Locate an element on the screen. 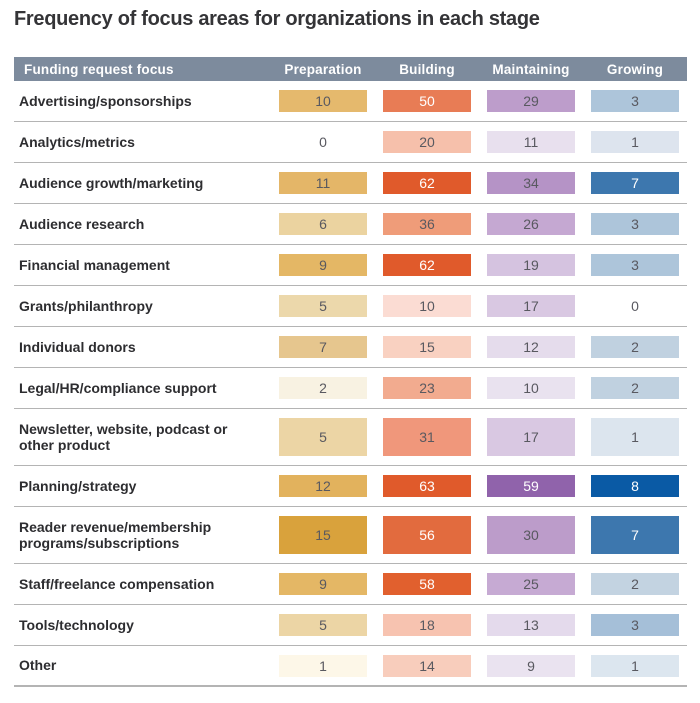 This screenshot has width=700, height=703. cell-maintaining: 59 is located at coordinates (531, 486).